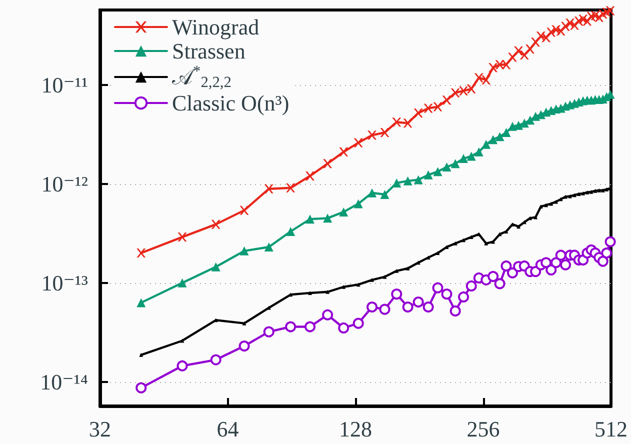 The width and height of the screenshot is (631, 444). Describe the element at coordinates (216, 27) in the screenshot. I see `legend-label: Winograd` at that location.